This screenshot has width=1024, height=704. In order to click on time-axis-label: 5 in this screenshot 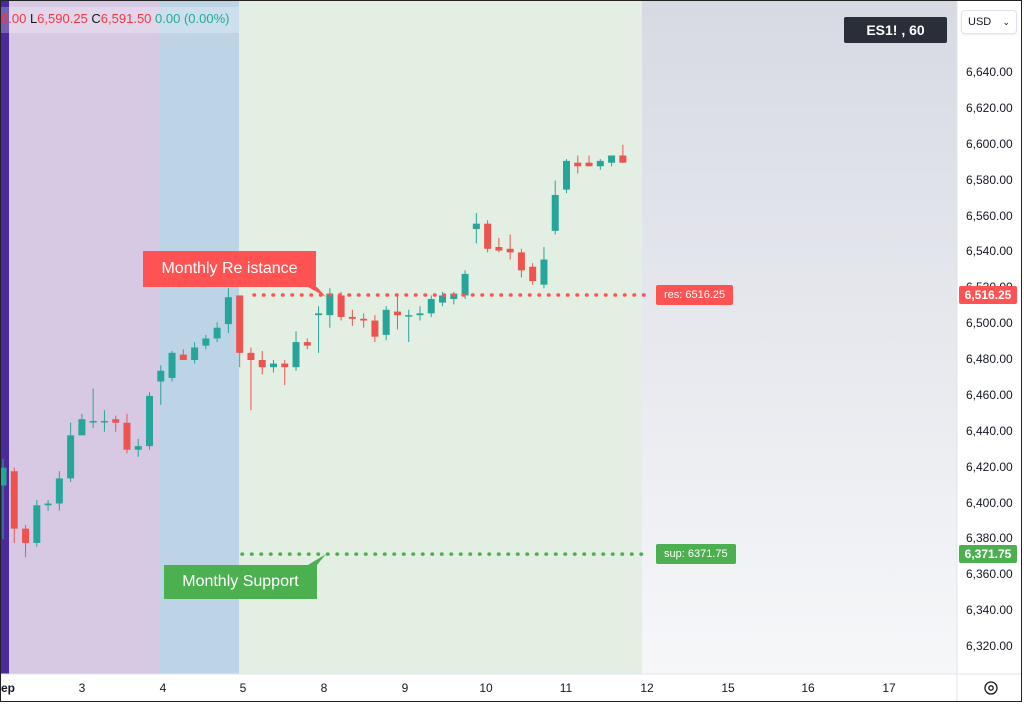, I will do `click(243, 688)`.